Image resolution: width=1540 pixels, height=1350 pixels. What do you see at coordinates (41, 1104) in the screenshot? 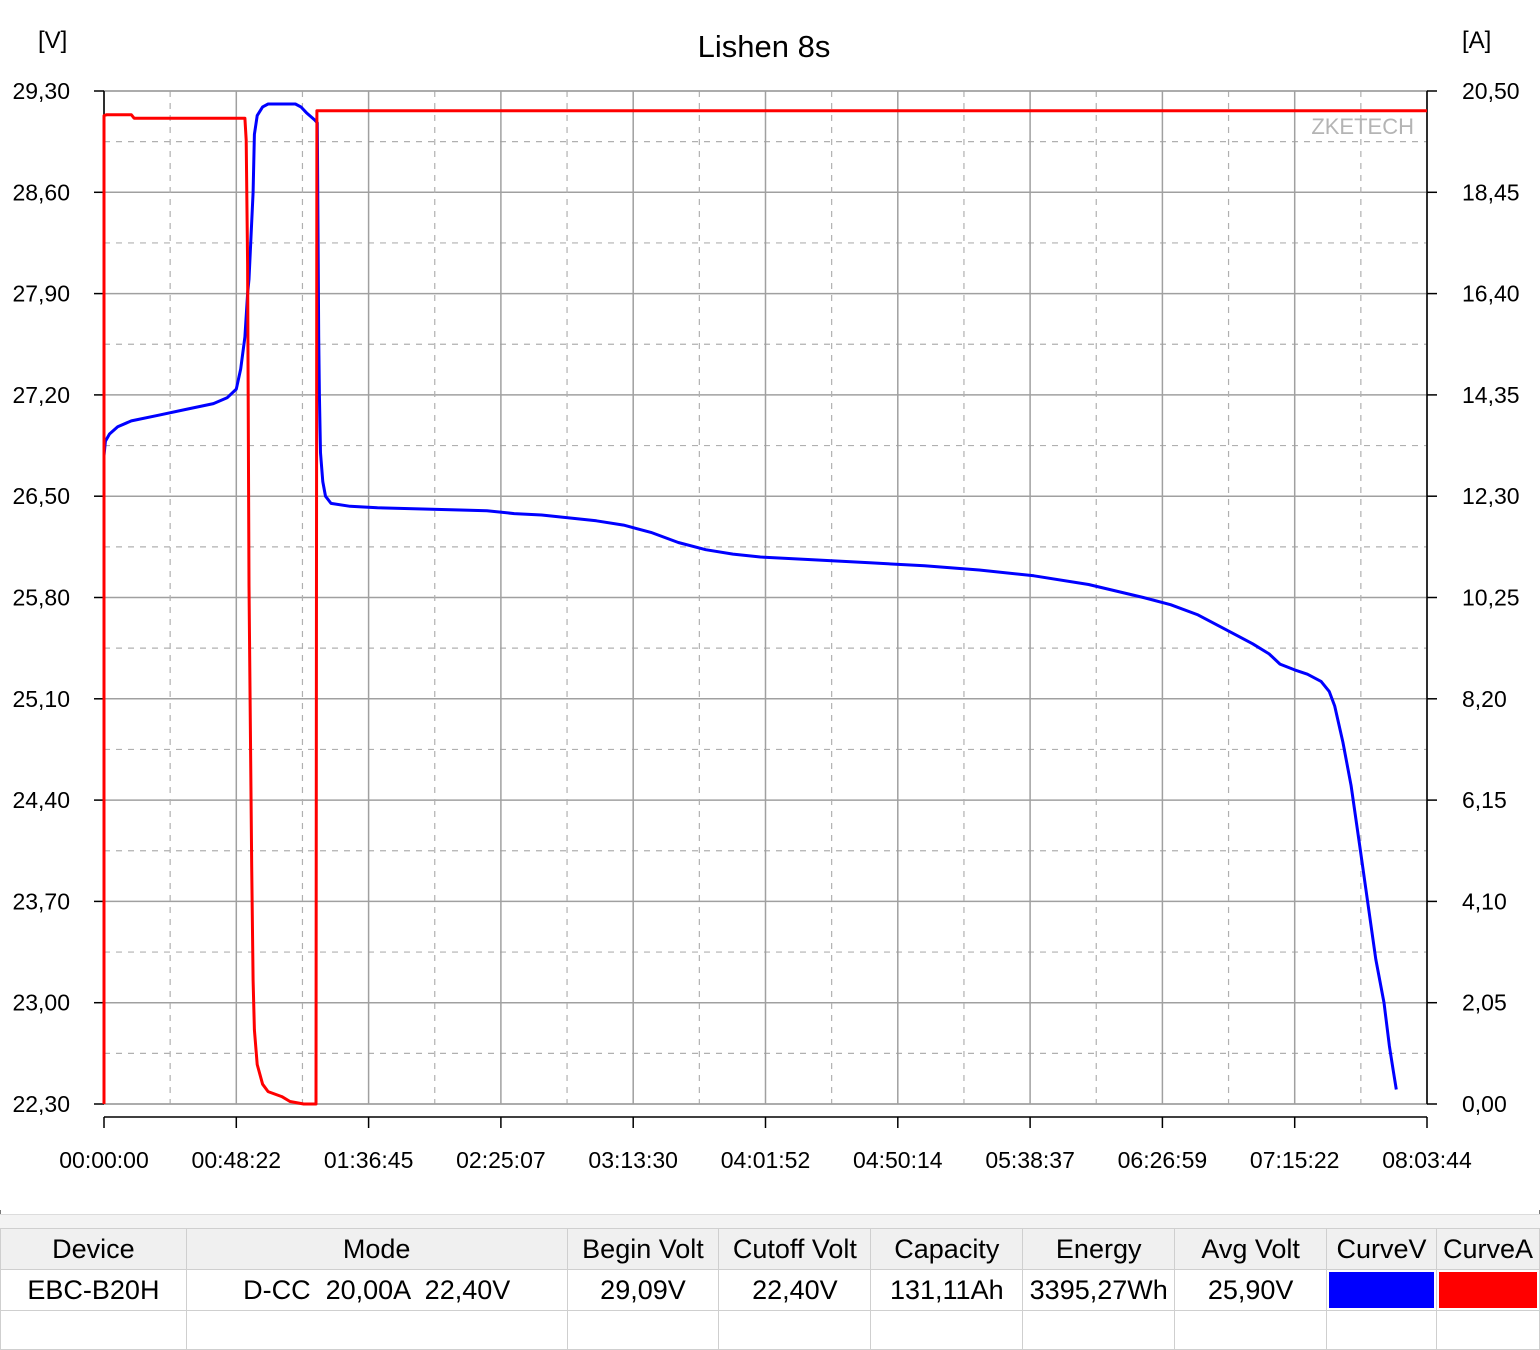
I see `left-tick-label: 22,30` at bounding box center [41, 1104].